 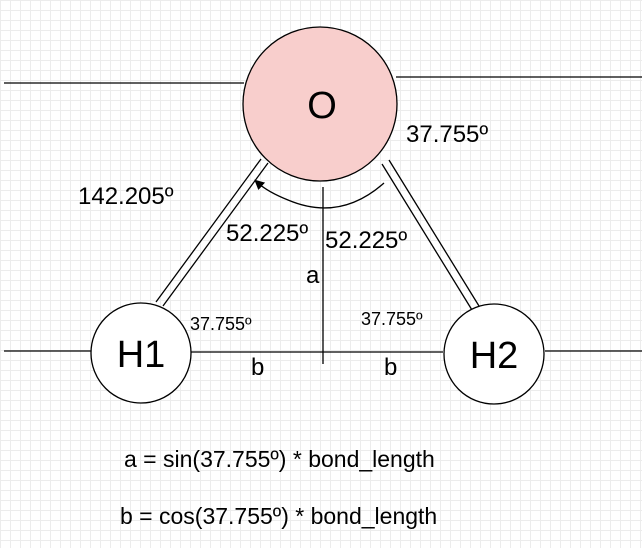 I want to click on formula-b: b = cos(37.755º) * bond_length, so click(x=278, y=516).